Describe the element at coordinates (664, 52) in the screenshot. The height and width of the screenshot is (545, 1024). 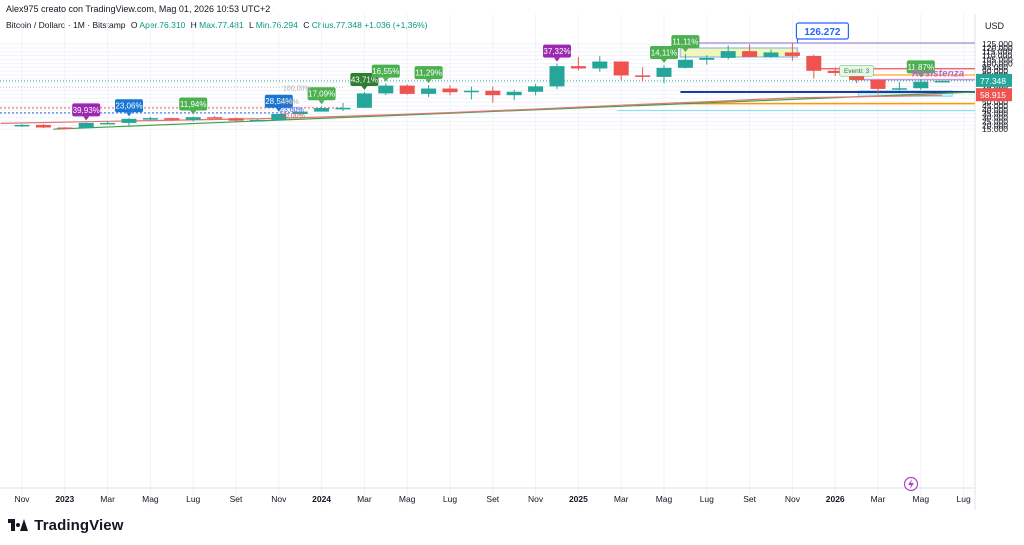
I see `percent-tag-label: 14,11%` at that location.